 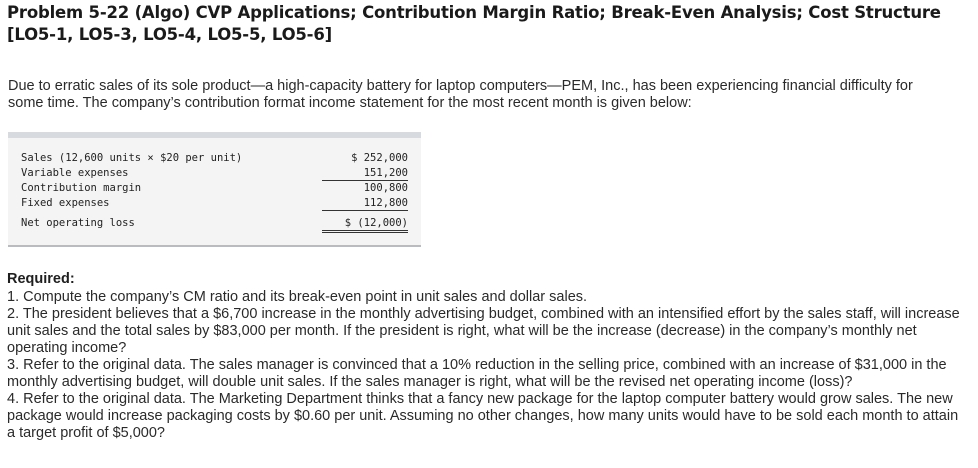 I want to click on statement-label: Variable expenses, so click(x=75, y=173).